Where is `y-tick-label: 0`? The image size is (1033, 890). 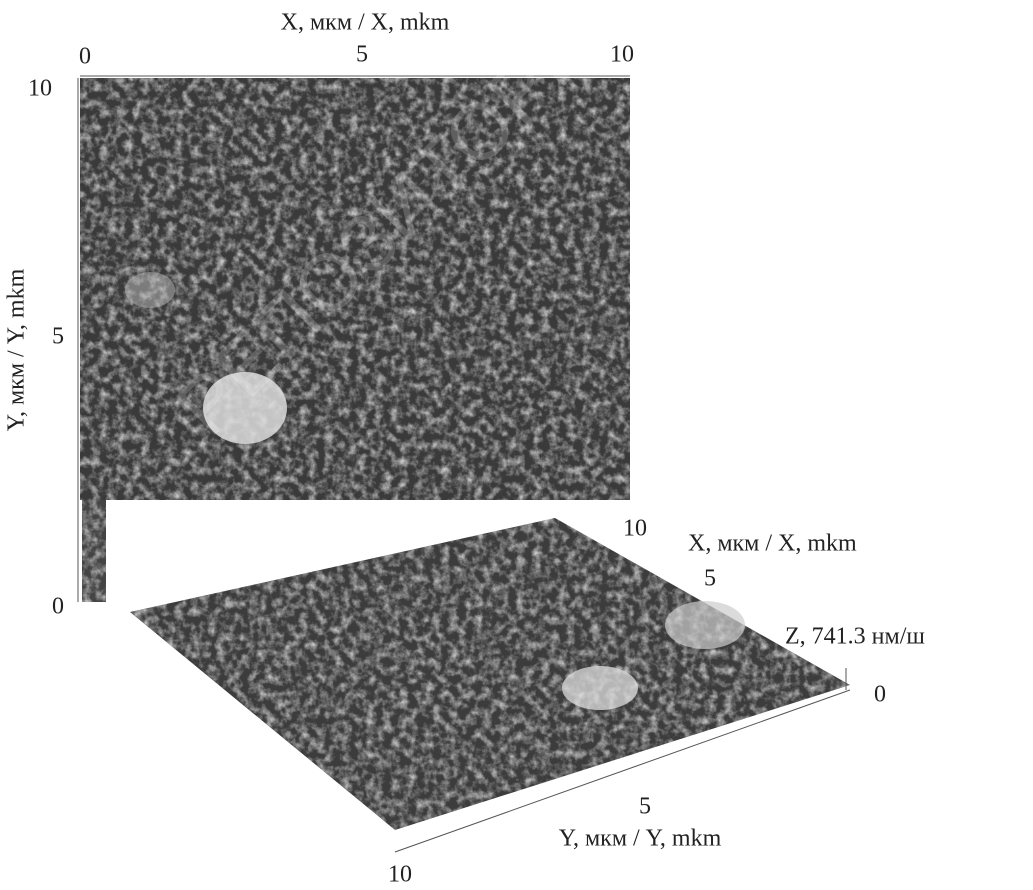
y-tick-label: 0 is located at coordinates (58, 607).